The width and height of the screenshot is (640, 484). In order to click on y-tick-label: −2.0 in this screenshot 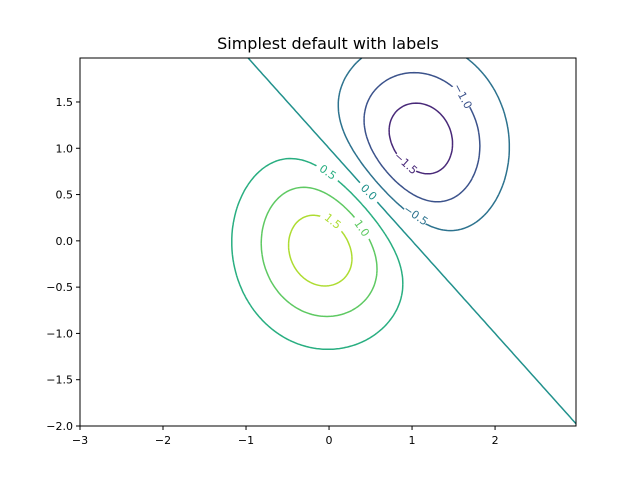, I will do `click(59, 426)`.